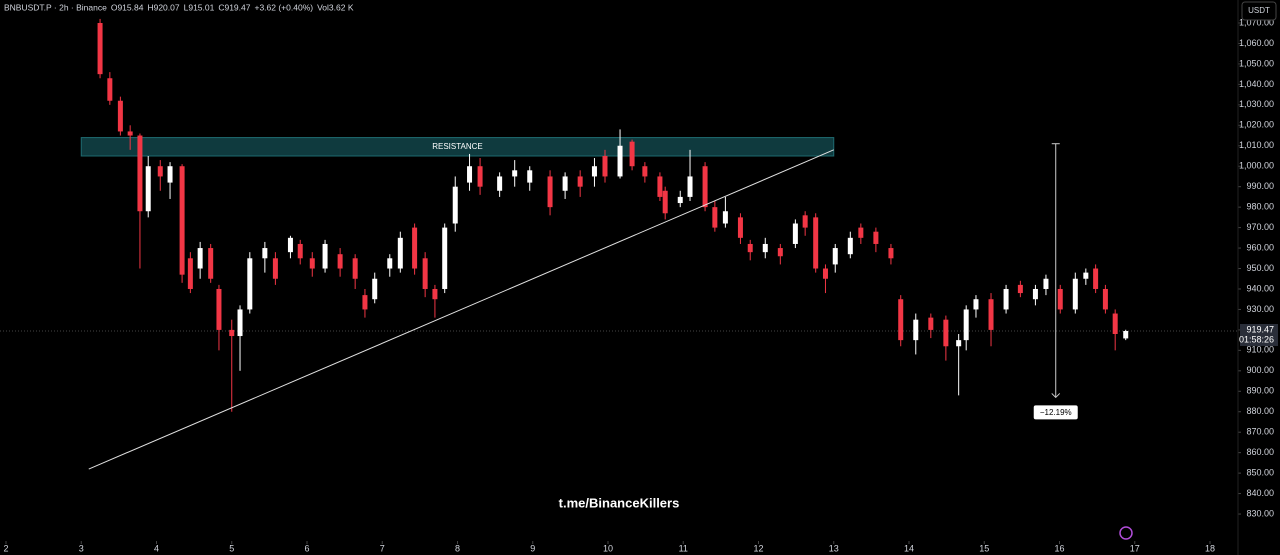 Image resolution: width=1280 pixels, height=555 pixels. What do you see at coordinates (1256, 22) in the screenshot?
I see `y-tick-label: 1,070.00` at bounding box center [1256, 22].